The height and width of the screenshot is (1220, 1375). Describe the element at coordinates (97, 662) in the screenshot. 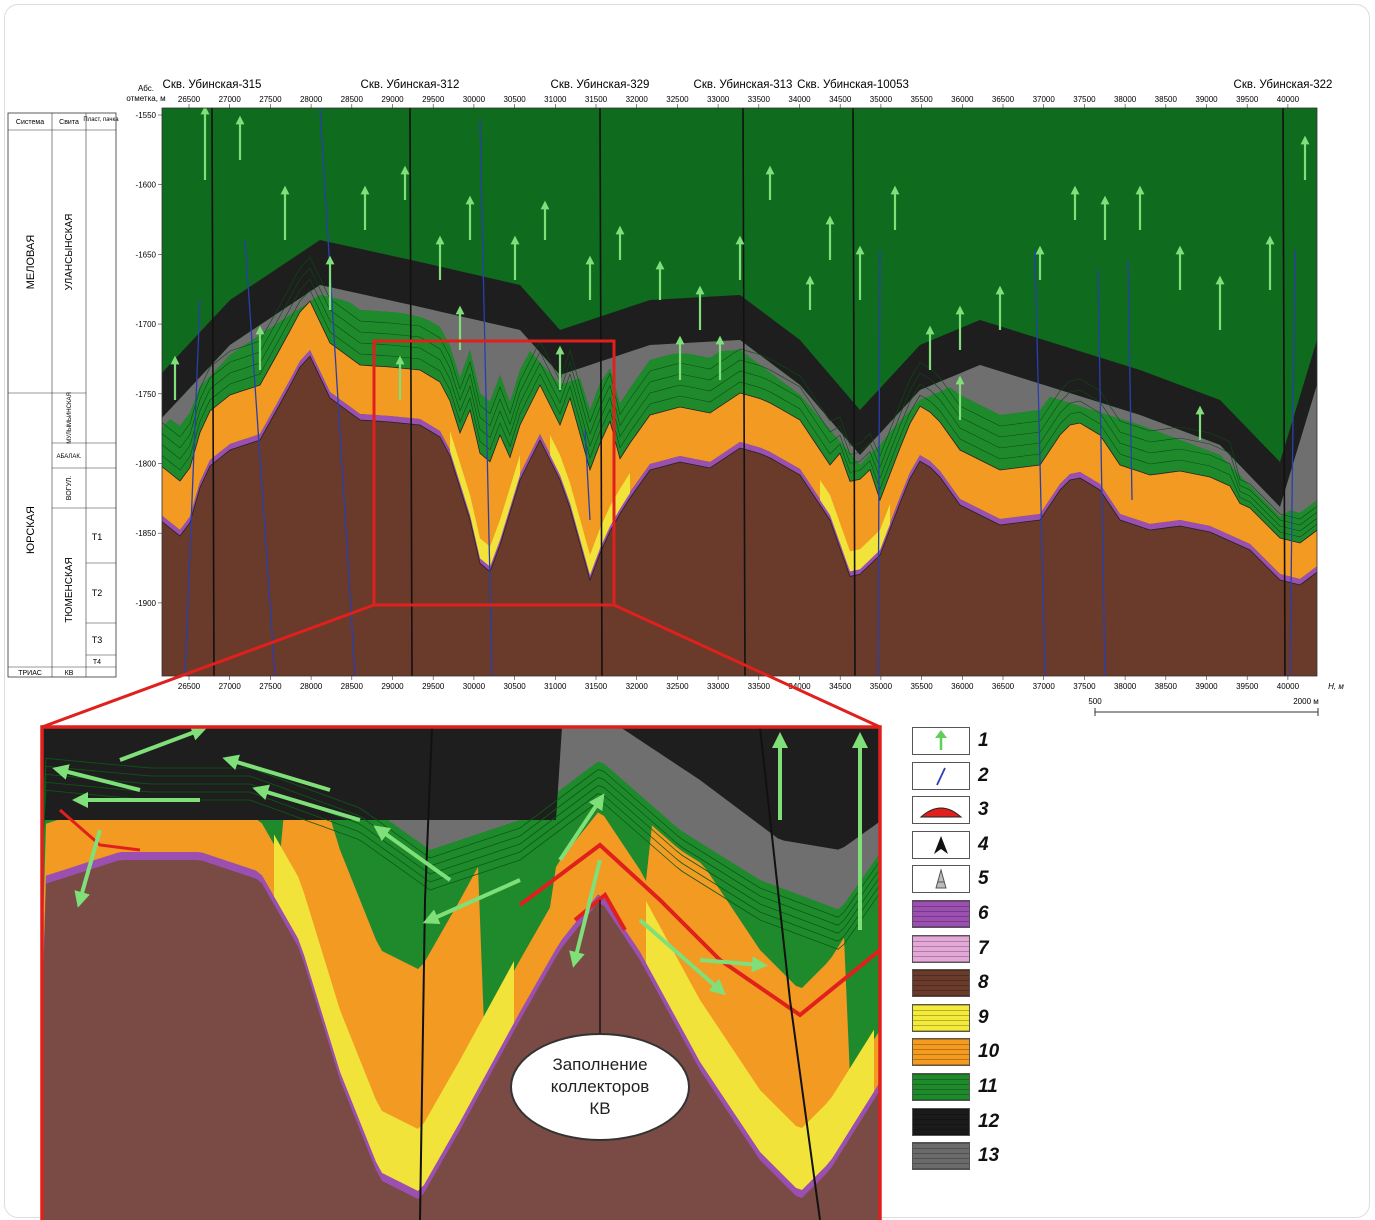

I see `plast-t4: T4` at that location.